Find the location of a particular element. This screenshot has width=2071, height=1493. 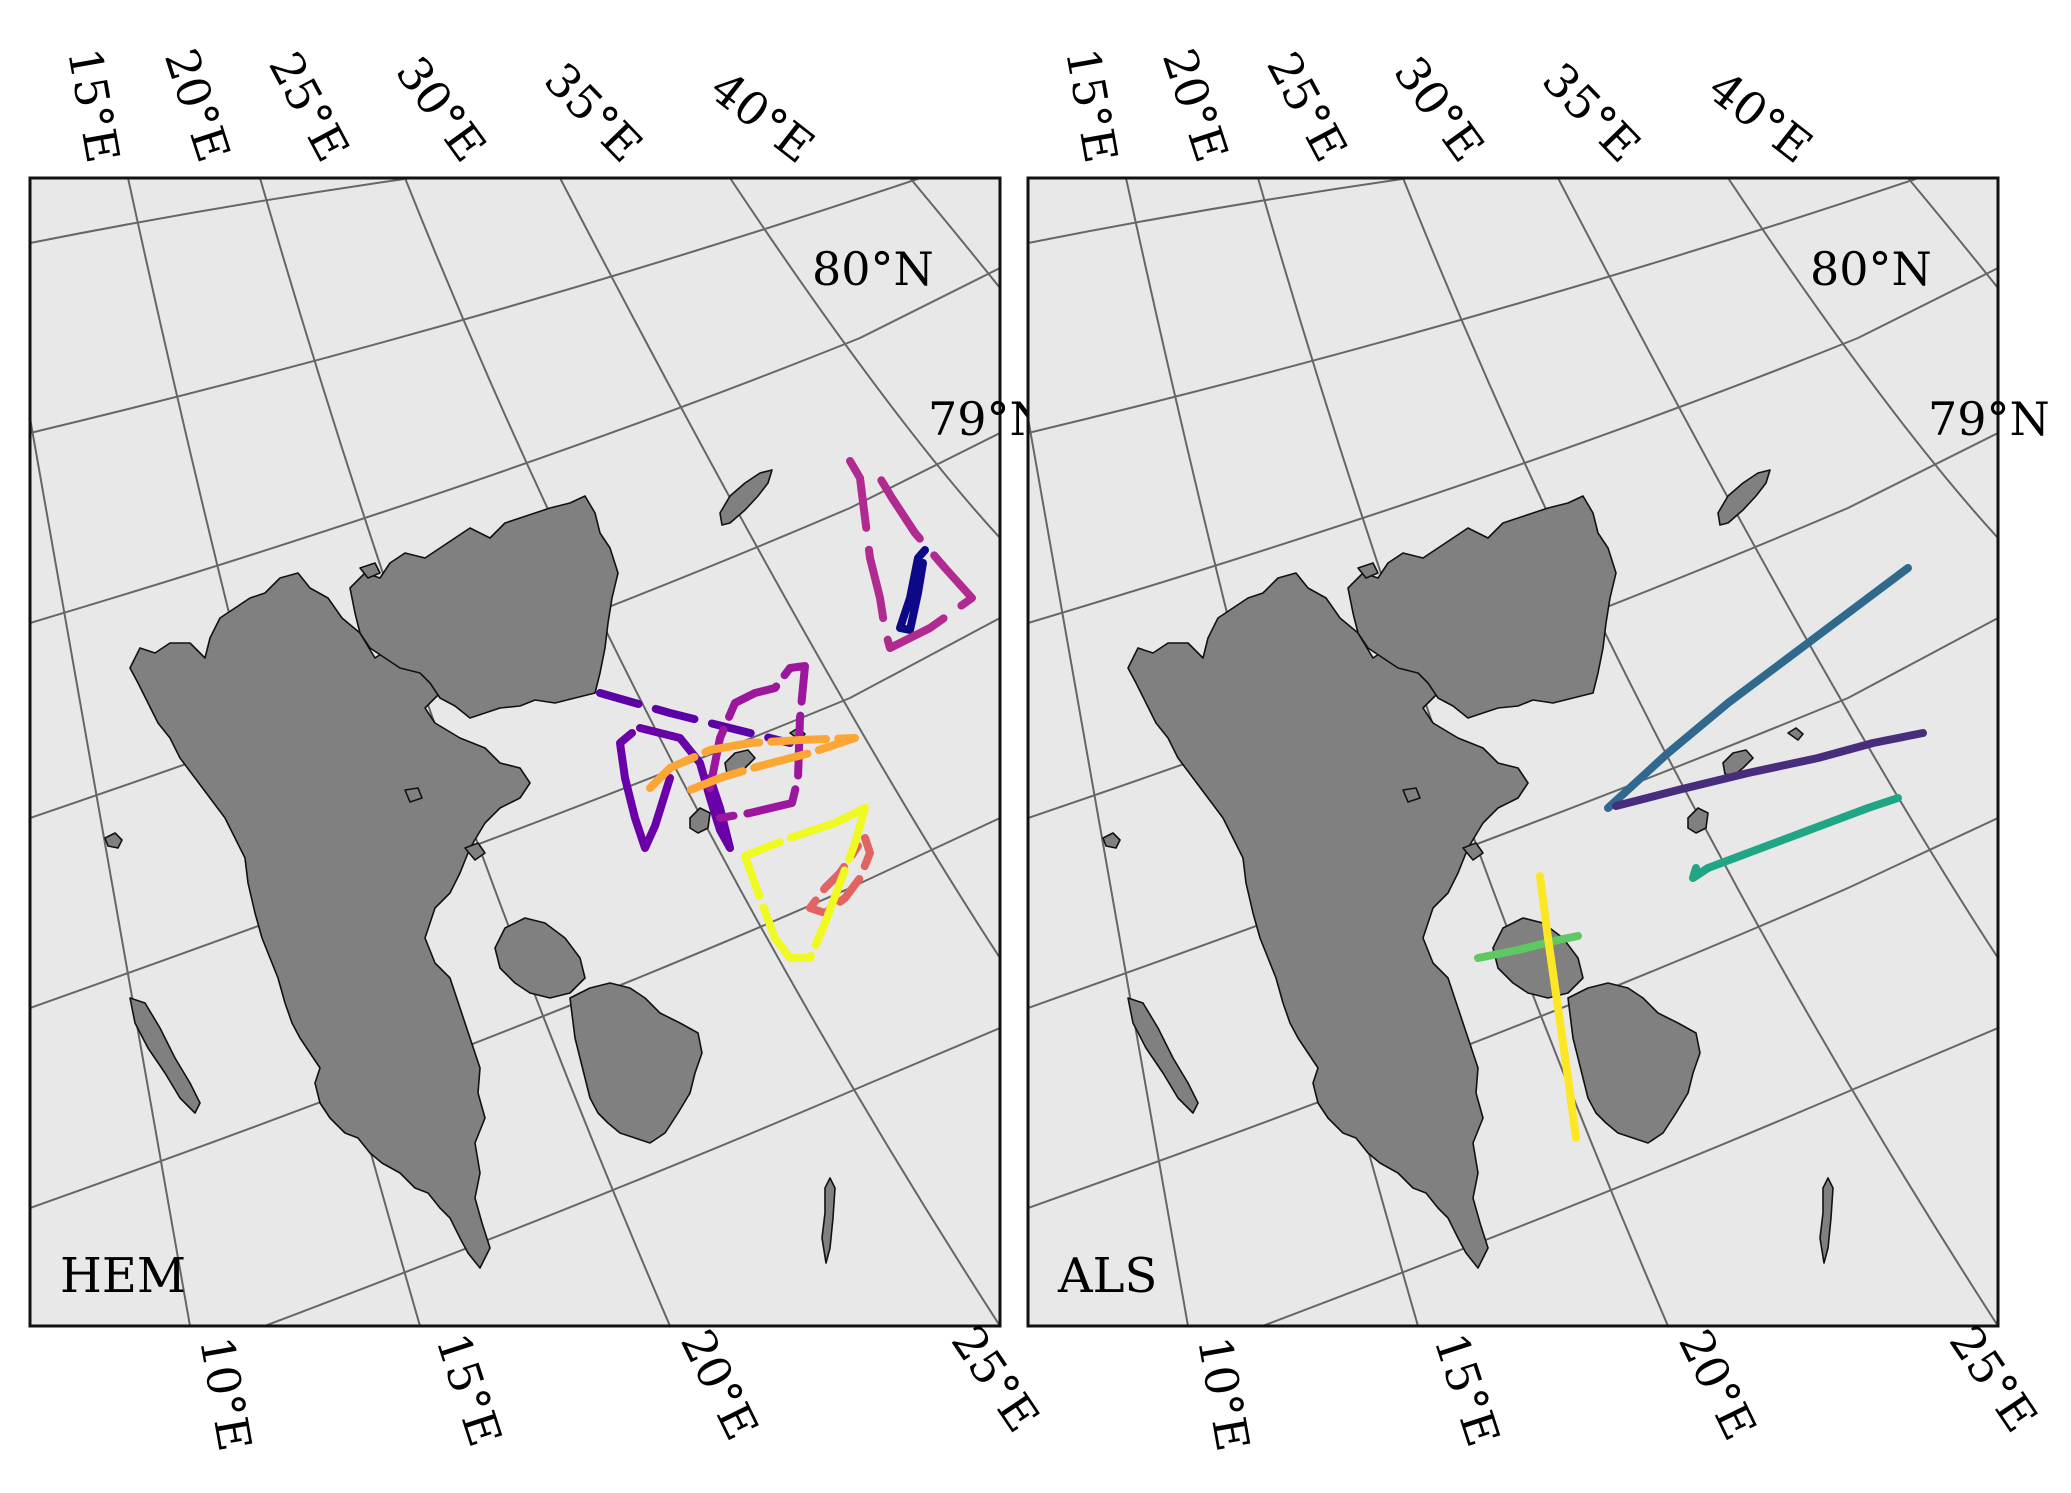

lat-label-79n: 79°N is located at coordinates (1989, 419).